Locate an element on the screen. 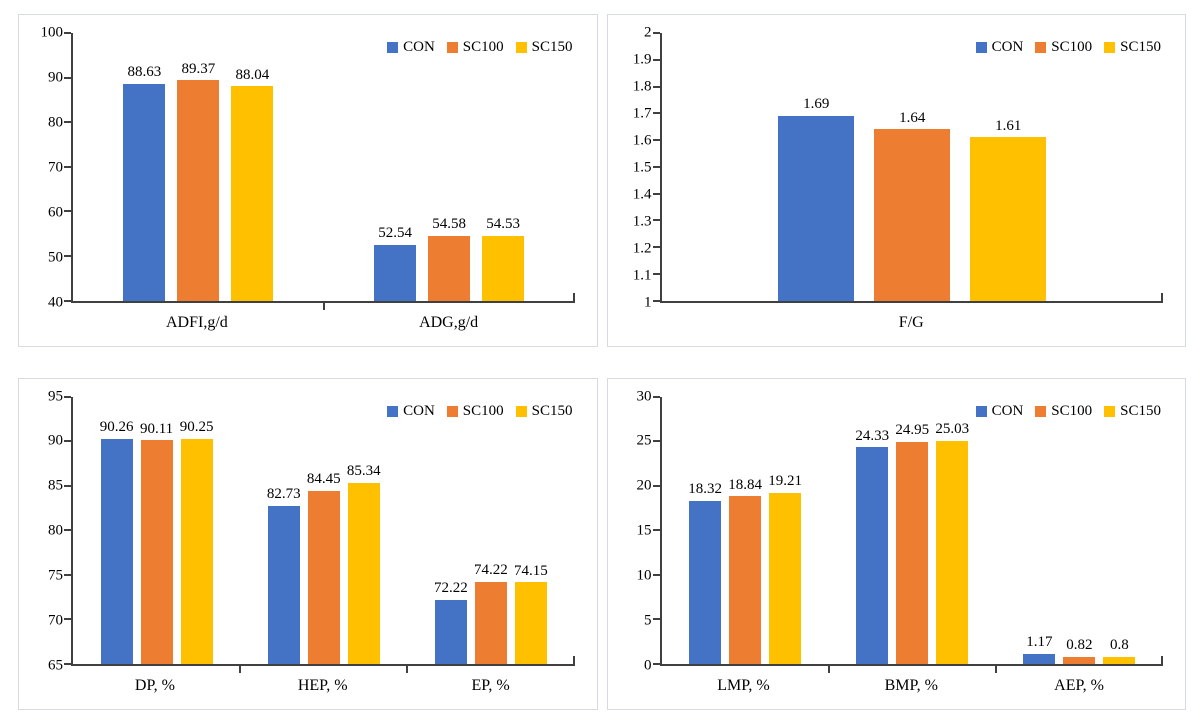 This screenshot has width=1200, height=725. y-tick-label: 75 is located at coordinates (55, 575).